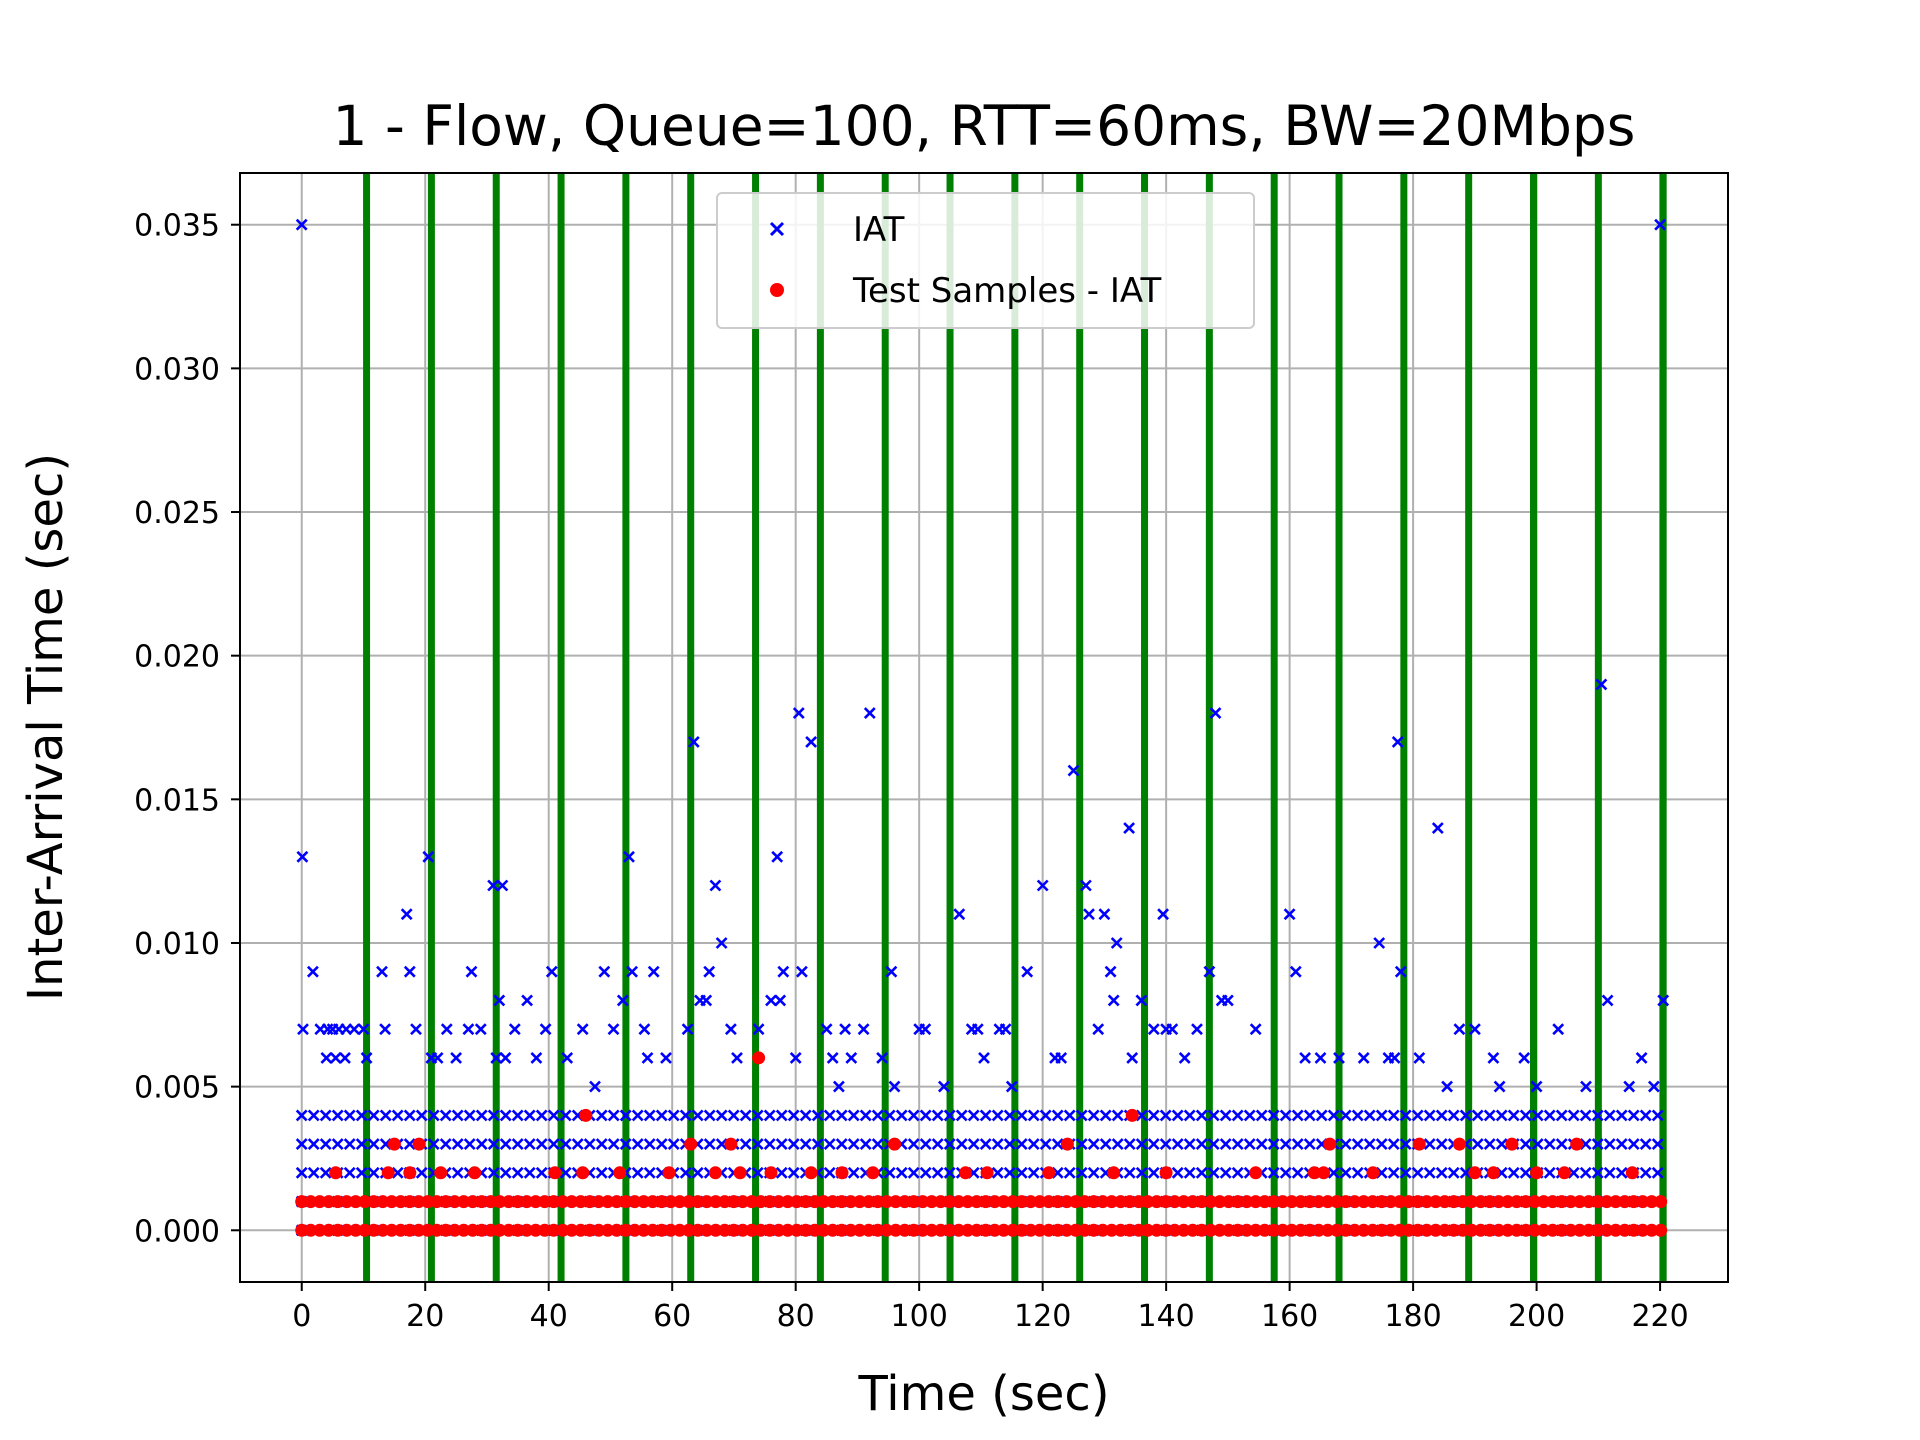 The width and height of the screenshot is (1920, 1440). I want to click on x-tick-label-6: 120, so click(1042, 1316).